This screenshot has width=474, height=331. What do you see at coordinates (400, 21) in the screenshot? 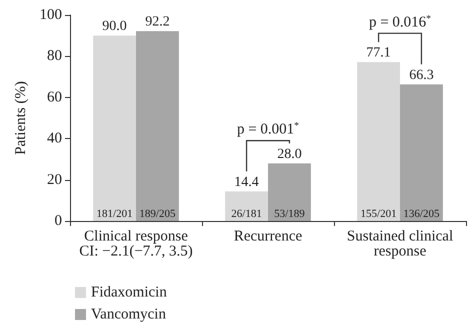
I see `annotation: p = 0.016$^{*}$` at bounding box center [400, 21].